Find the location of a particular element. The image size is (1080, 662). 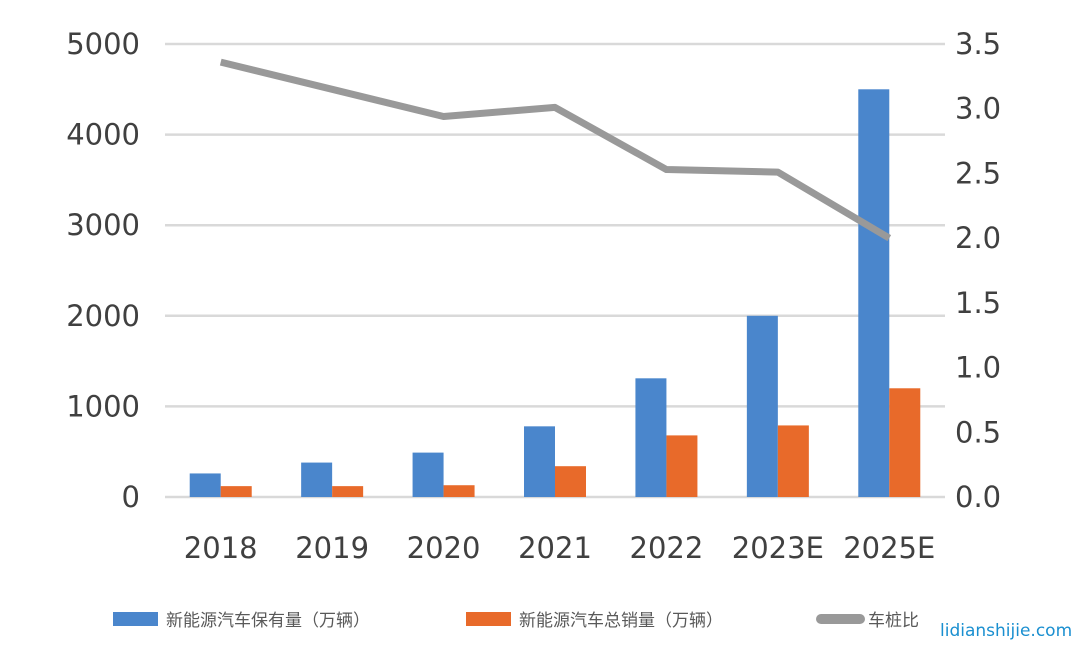

right-tick-label: 0.0 is located at coordinates (978, 497).